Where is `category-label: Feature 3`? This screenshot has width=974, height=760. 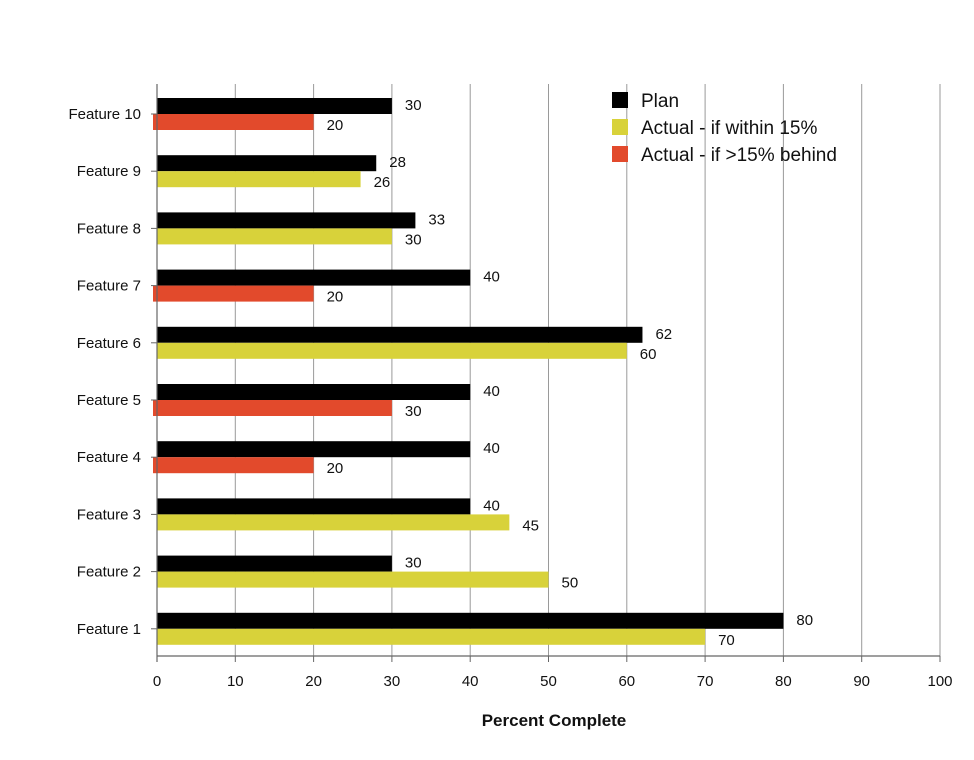 category-label: Feature 3 is located at coordinates (109, 514).